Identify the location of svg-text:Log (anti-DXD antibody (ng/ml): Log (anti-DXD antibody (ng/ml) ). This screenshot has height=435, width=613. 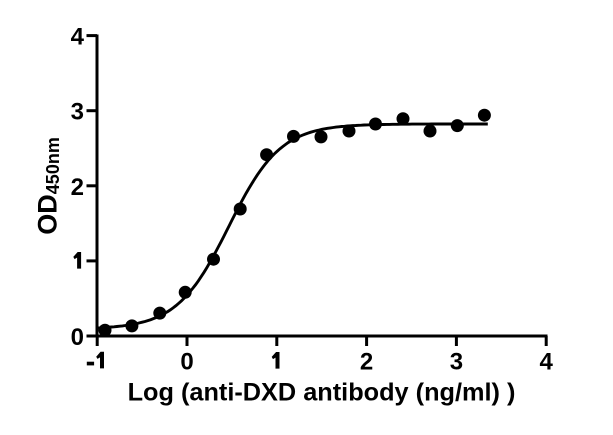
(322, 393).